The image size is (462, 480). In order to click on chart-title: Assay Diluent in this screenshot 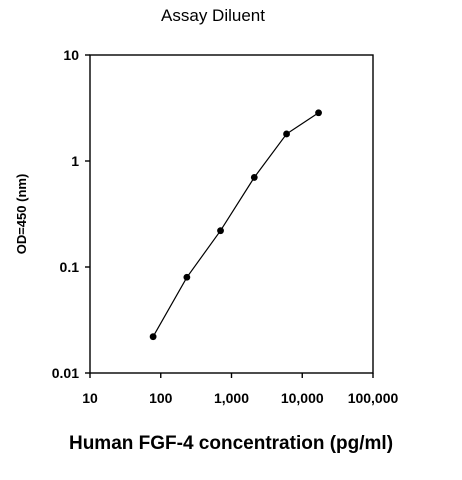, I will do `click(213, 15)`.